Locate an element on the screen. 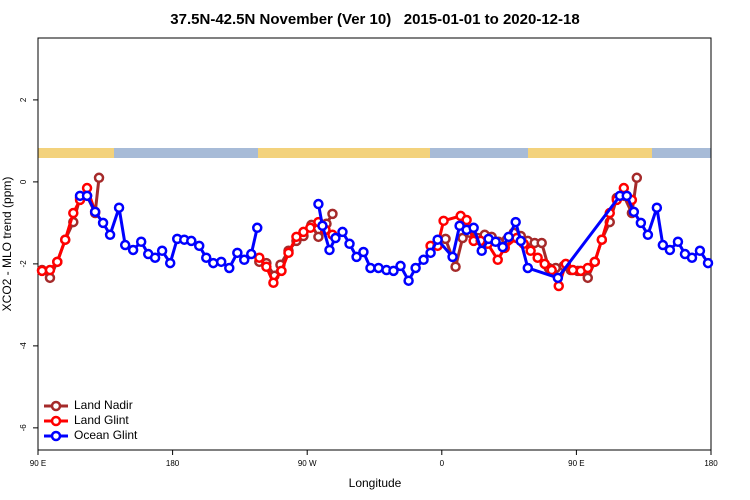 The height and width of the screenshot is (500, 750). x-tick-label: 90 W is located at coordinates (307, 463).